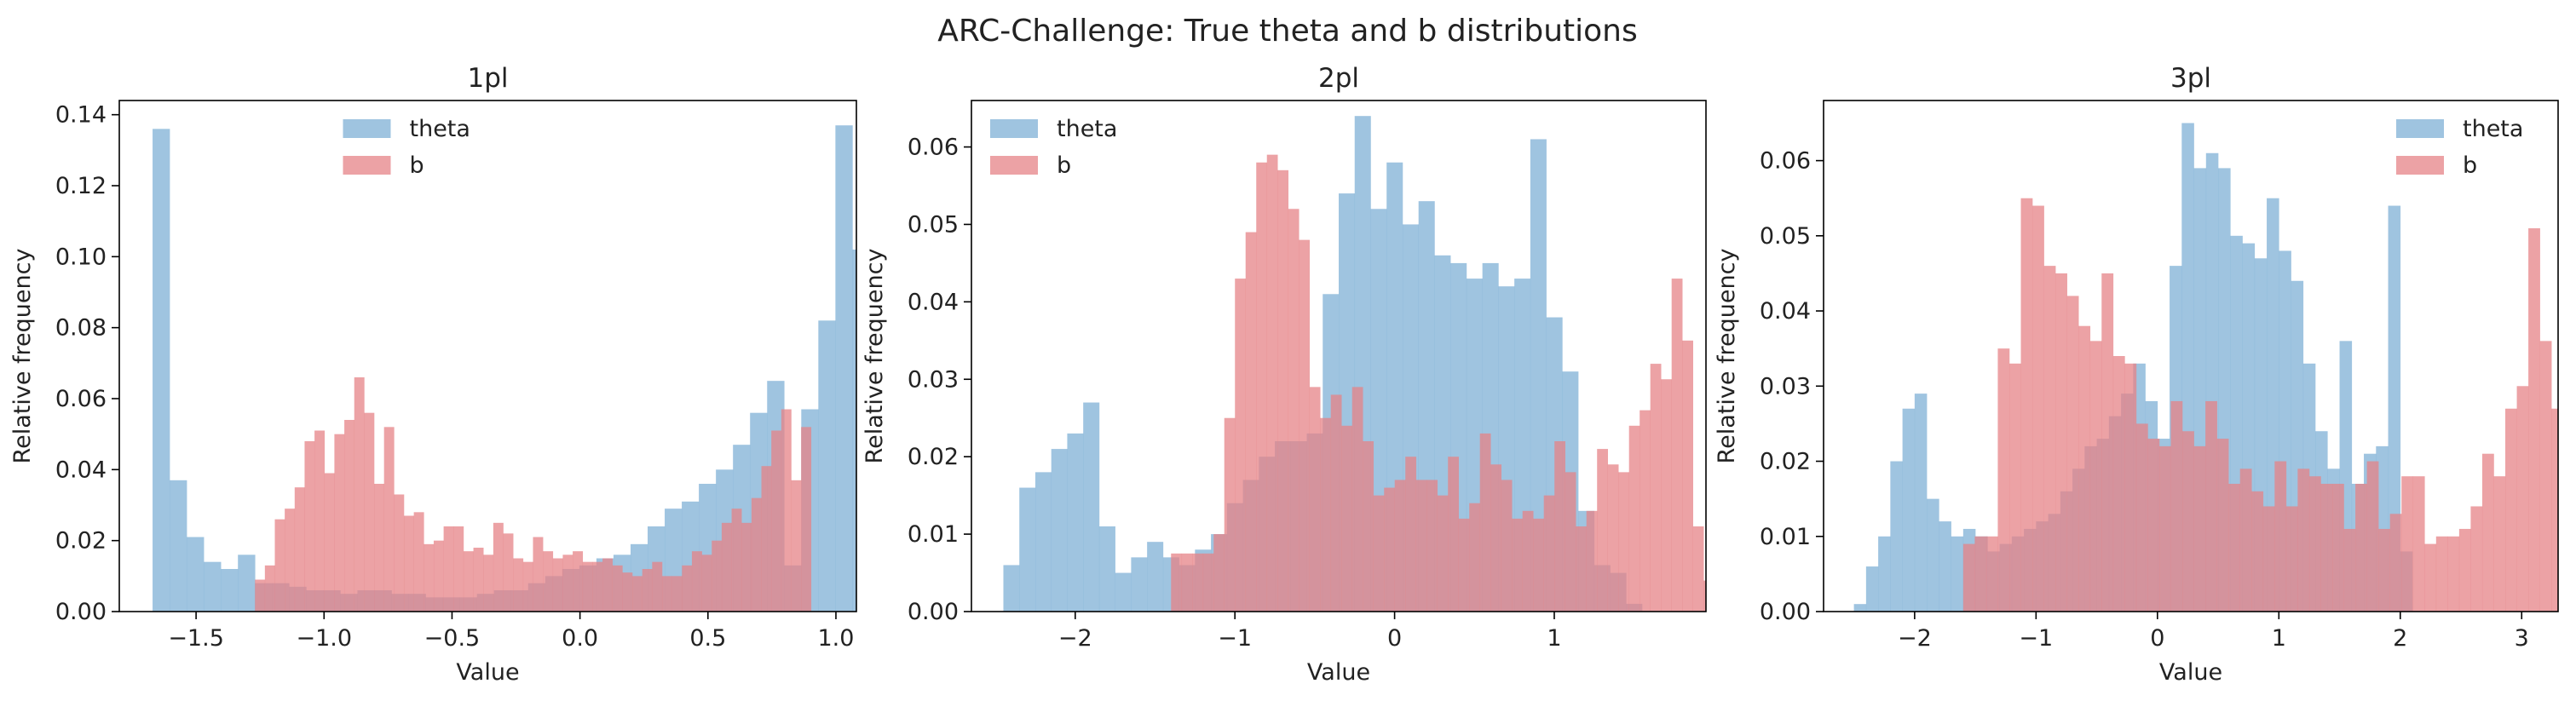 This screenshot has height=701, width=2576. What do you see at coordinates (81, 541) in the screenshot?
I see `y-tick-label: 0.02` at bounding box center [81, 541].